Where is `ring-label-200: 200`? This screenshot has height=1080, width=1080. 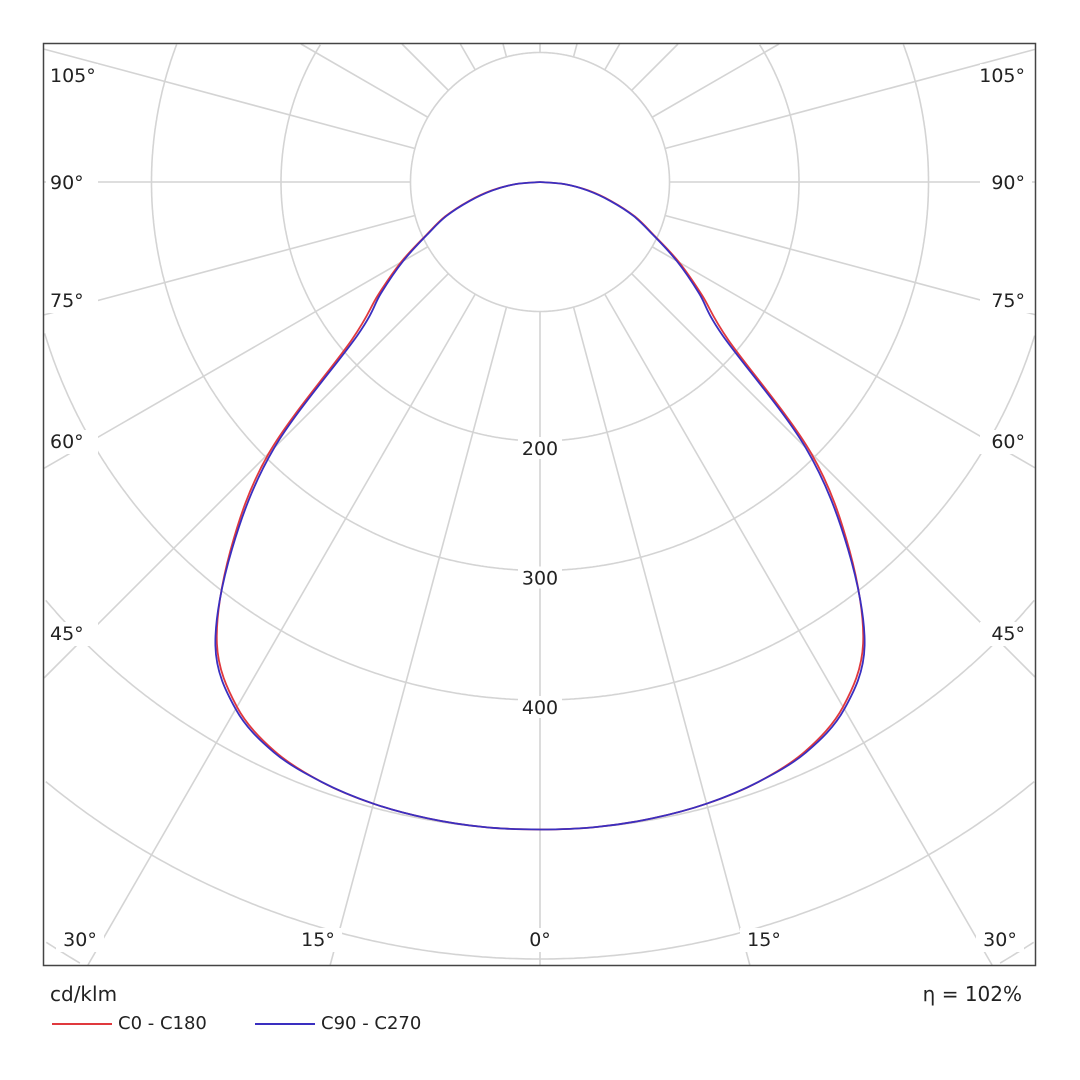
ring-label-200: 200 is located at coordinates (540, 449).